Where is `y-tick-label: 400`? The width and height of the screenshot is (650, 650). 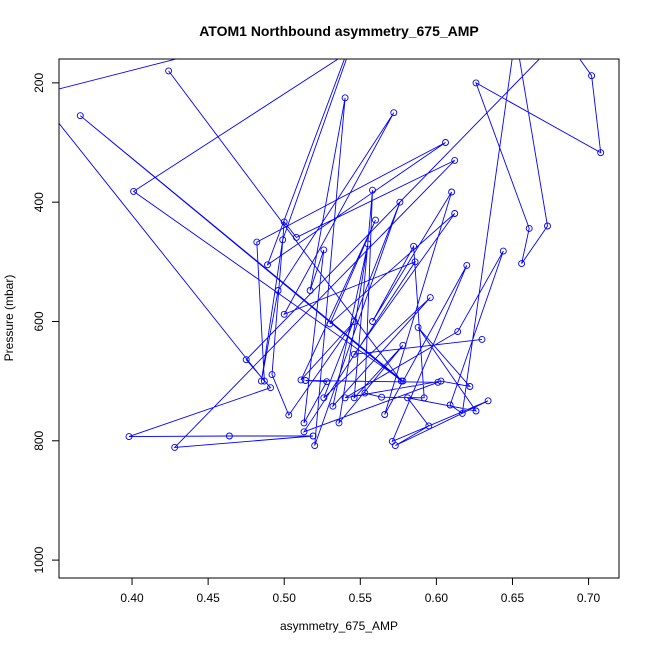
y-tick-label: 400 is located at coordinates (39, 202).